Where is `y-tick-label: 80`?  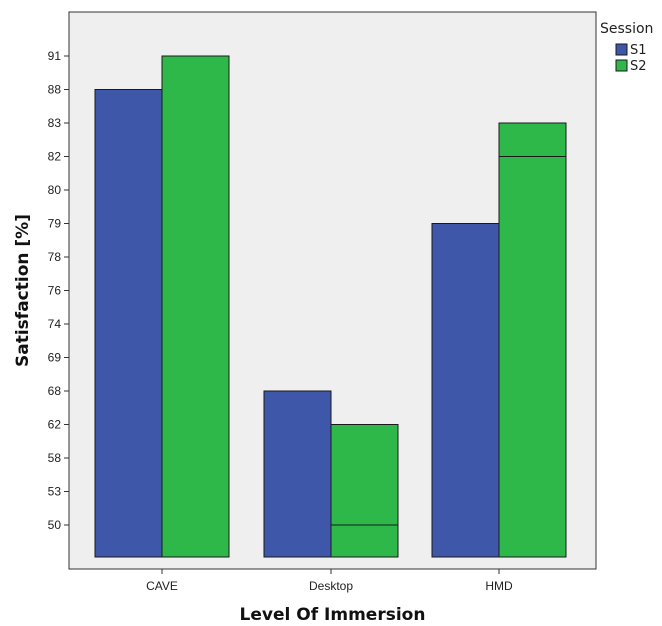
y-tick-label: 80 is located at coordinates (55, 190).